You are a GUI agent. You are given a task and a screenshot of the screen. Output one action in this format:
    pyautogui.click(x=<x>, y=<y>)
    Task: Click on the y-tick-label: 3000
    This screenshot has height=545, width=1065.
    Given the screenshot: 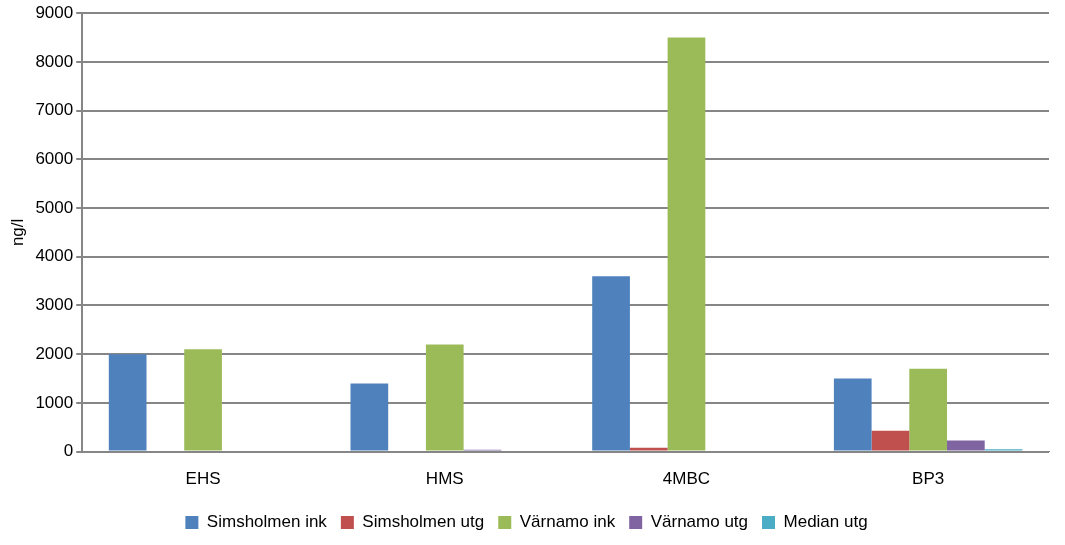 What is the action you would take?
    pyautogui.click(x=54, y=305)
    